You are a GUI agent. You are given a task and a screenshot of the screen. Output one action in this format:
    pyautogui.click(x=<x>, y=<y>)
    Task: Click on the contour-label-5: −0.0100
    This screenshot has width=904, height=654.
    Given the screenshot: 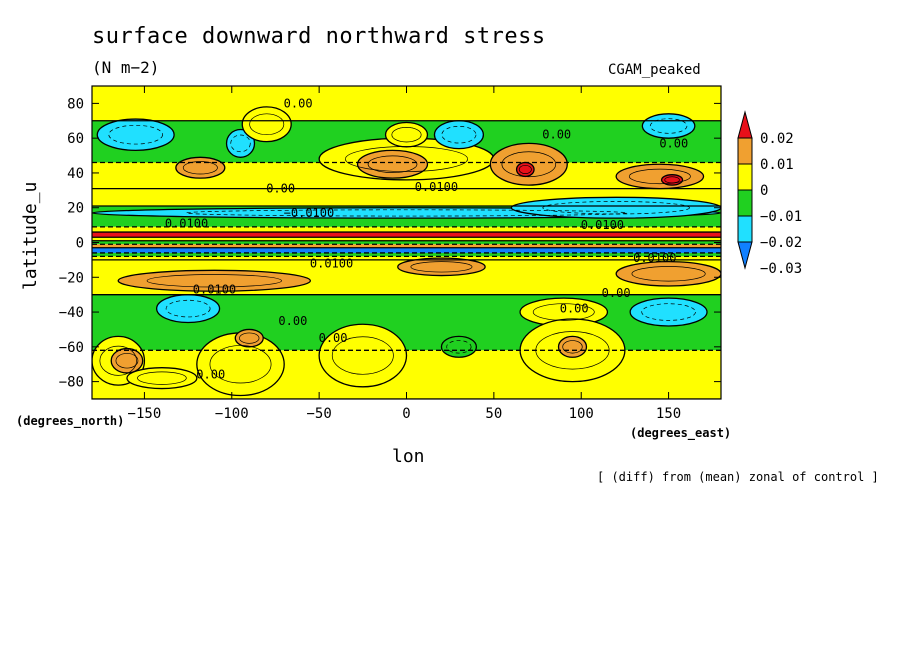 What is the action you would take?
    pyautogui.click(x=309, y=213)
    